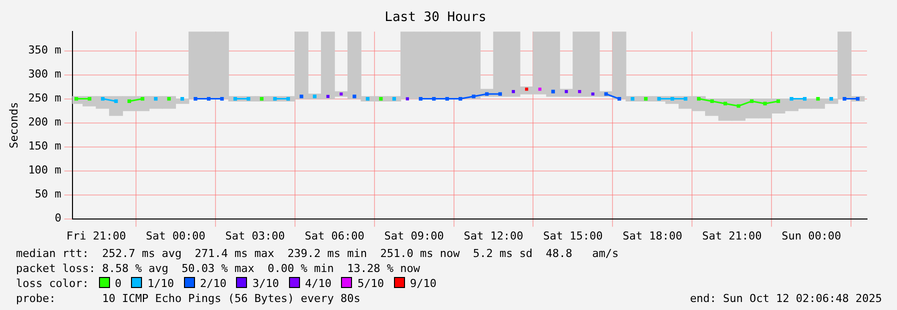 This screenshot has width=897, height=310. Describe the element at coordinates (255, 235) in the screenshot. I see `x-tick-label: Sat 03:00` at that location.